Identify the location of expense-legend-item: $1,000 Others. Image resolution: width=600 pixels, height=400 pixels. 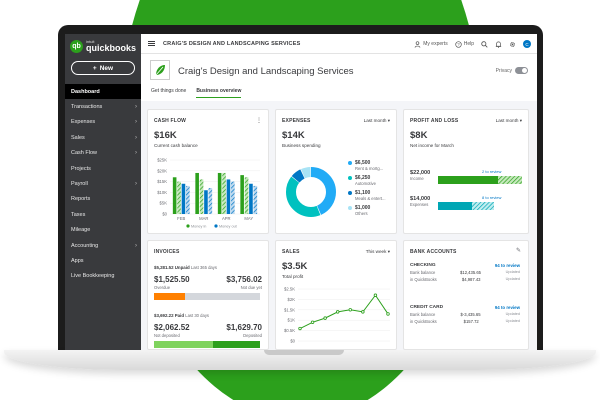
(372, 212).